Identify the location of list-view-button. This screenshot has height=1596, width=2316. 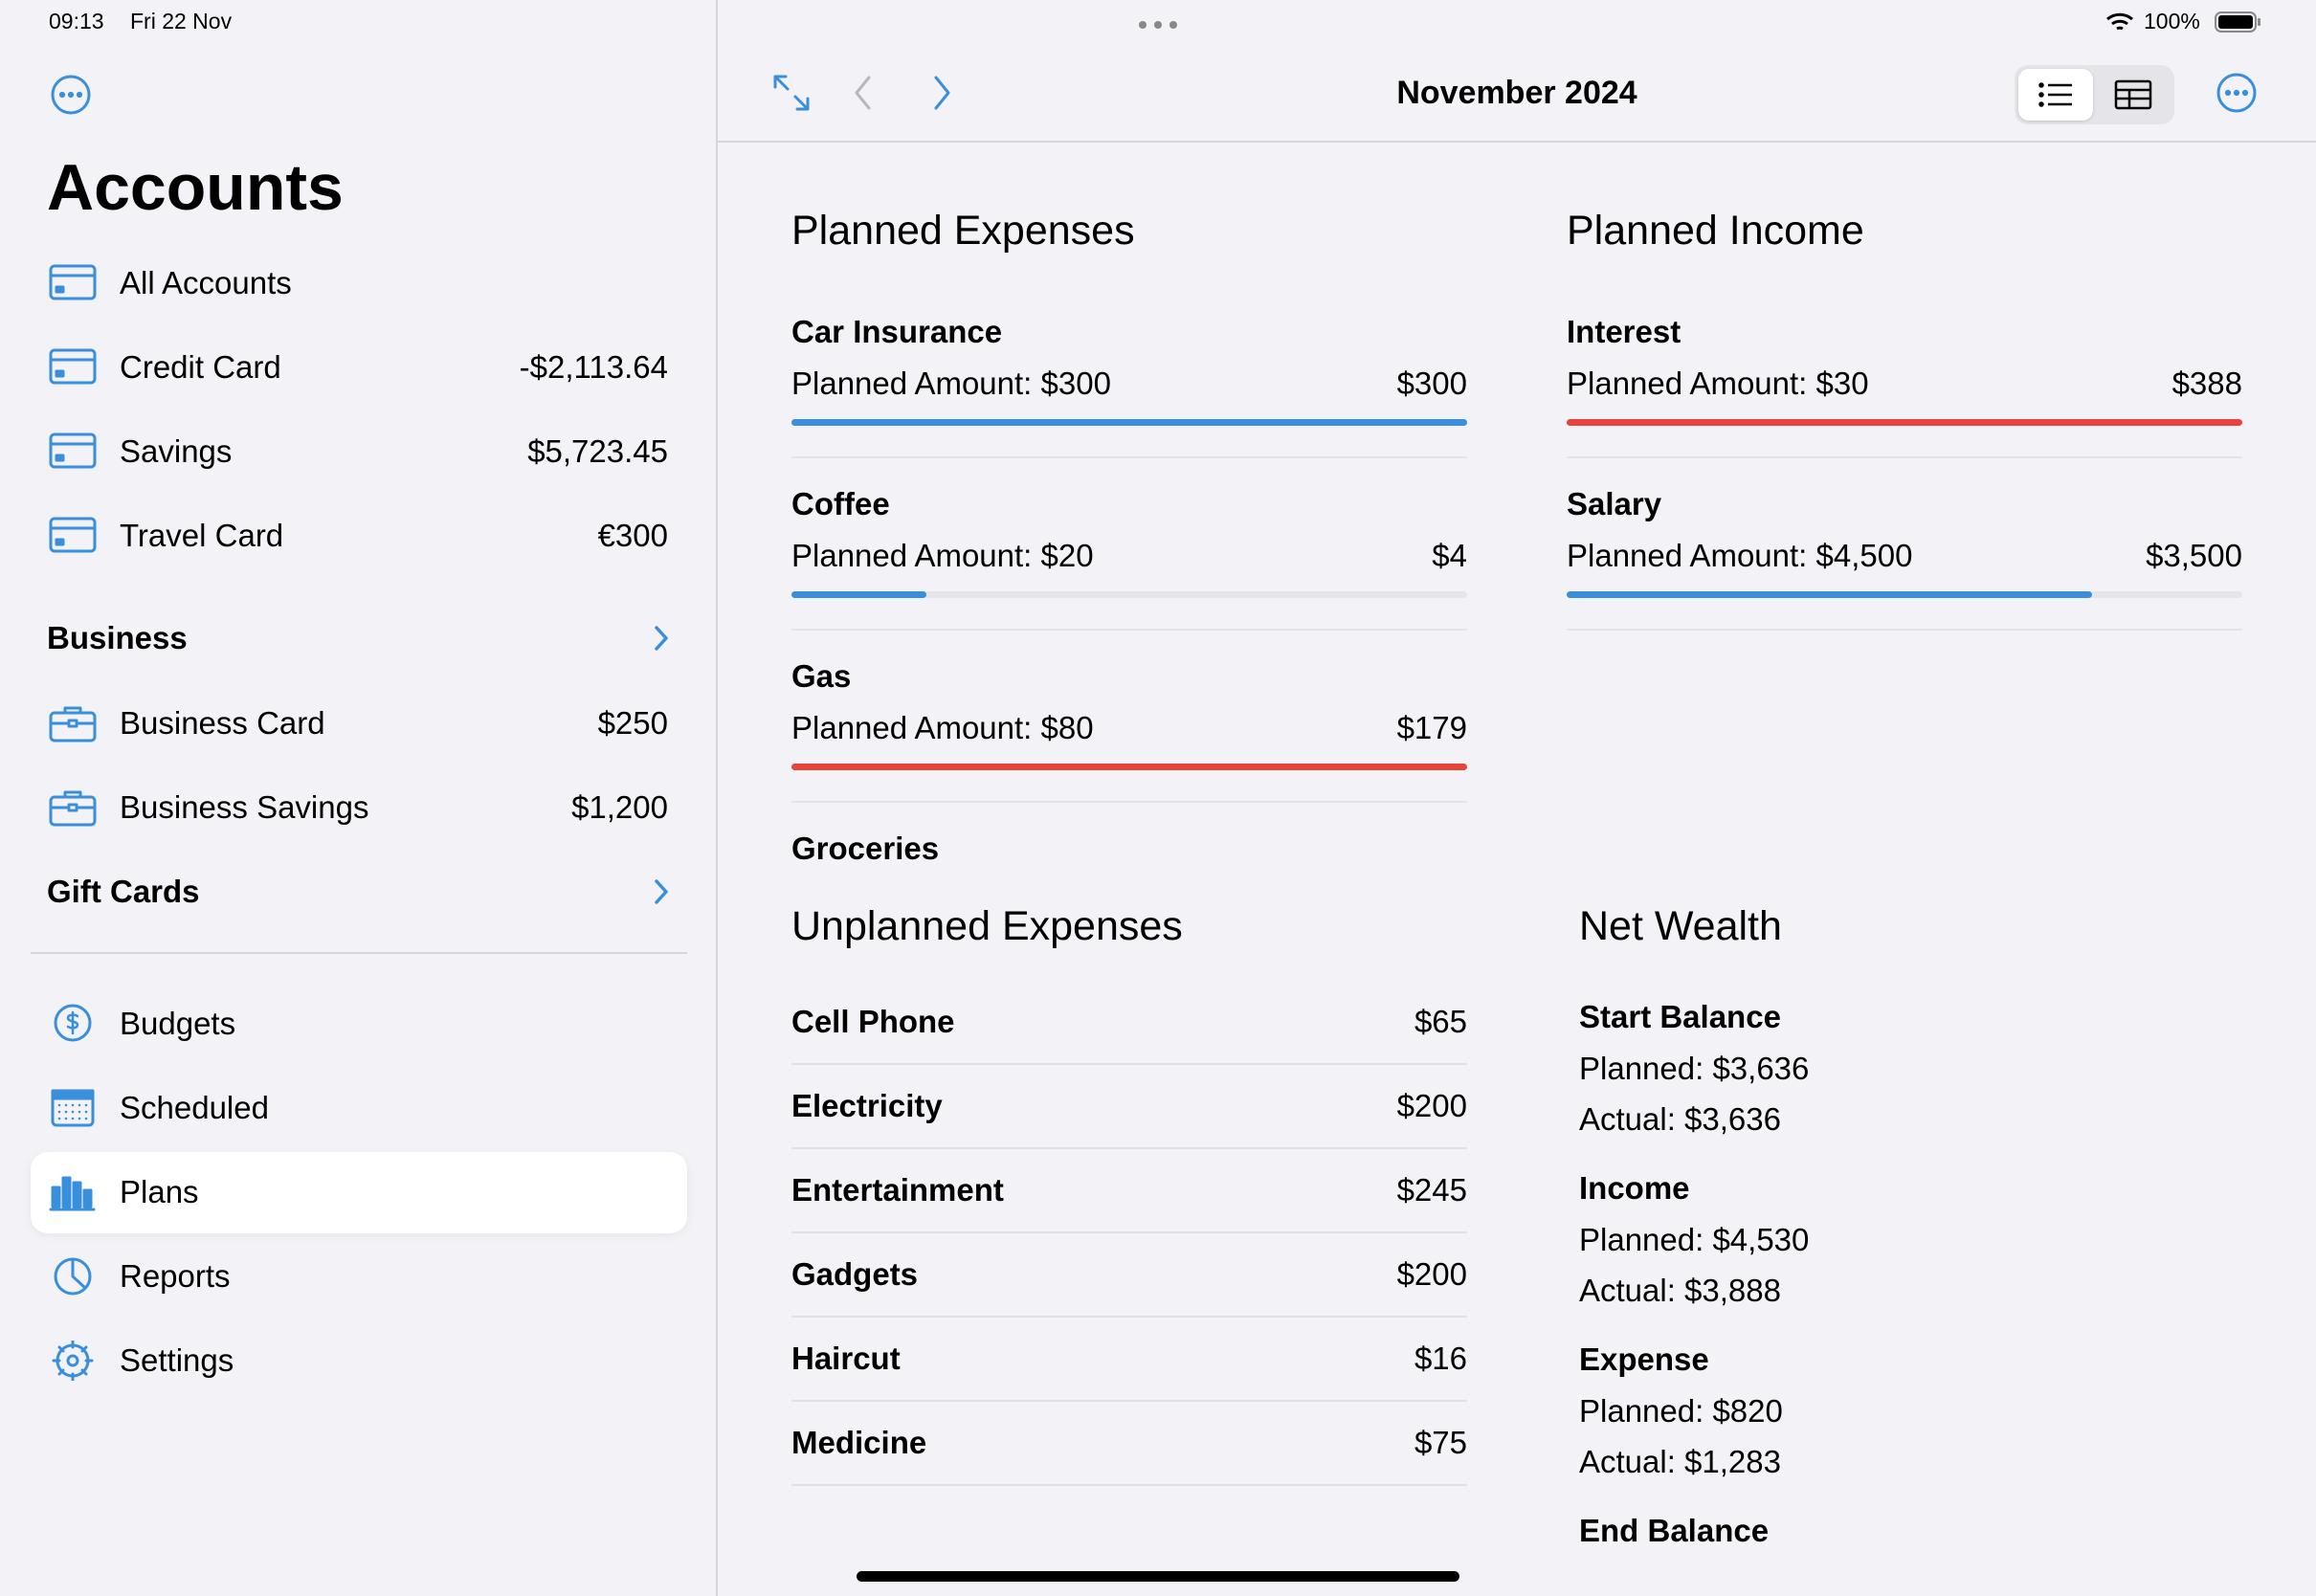
(2055, 95).